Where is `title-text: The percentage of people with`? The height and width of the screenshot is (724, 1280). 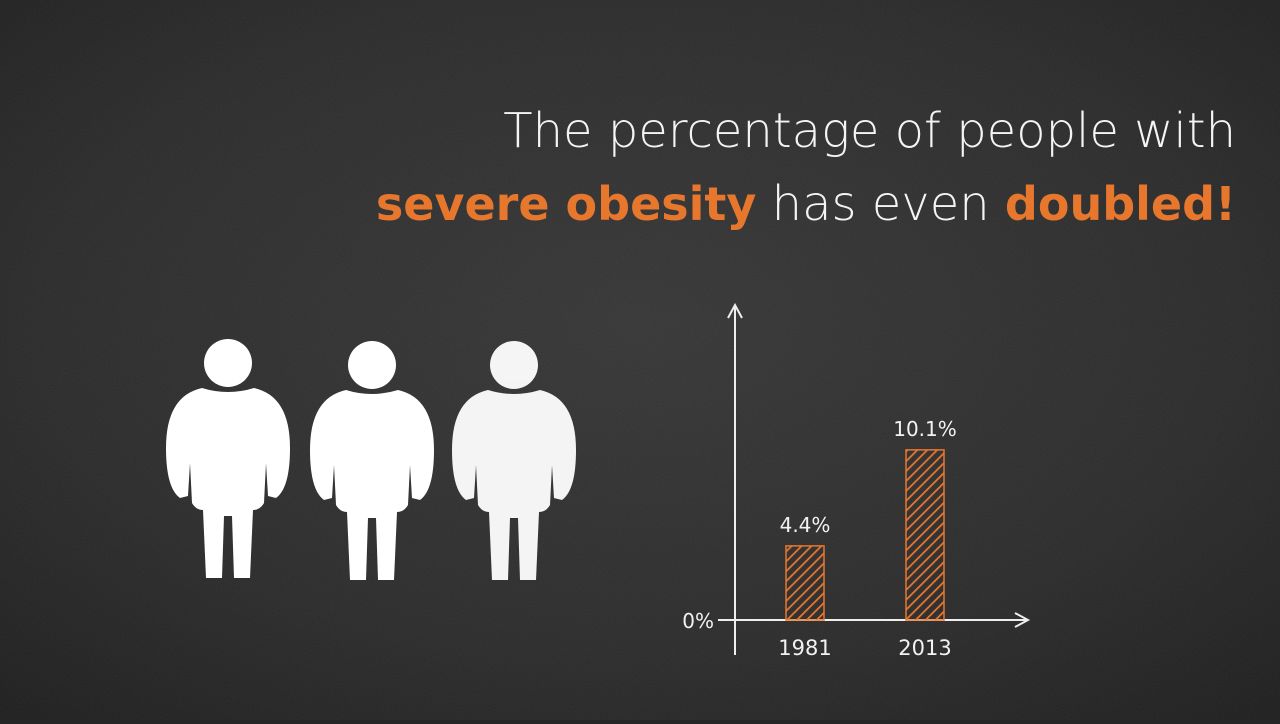
title-text: The percentage of people with is located at coordinates (869, 131).